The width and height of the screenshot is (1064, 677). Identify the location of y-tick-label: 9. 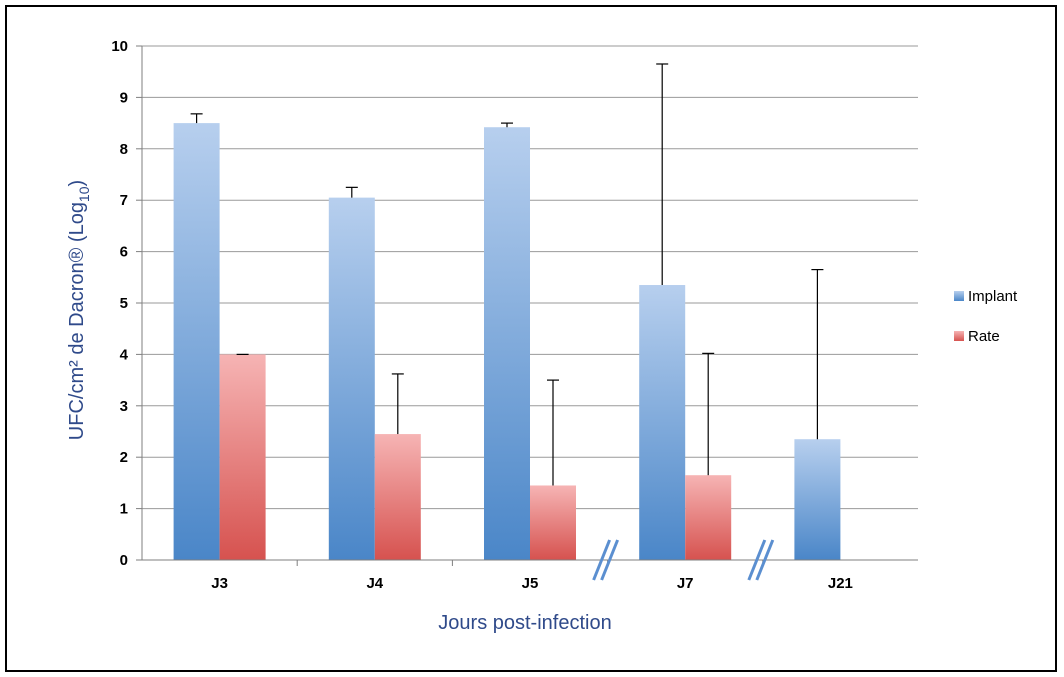
(124, 97).